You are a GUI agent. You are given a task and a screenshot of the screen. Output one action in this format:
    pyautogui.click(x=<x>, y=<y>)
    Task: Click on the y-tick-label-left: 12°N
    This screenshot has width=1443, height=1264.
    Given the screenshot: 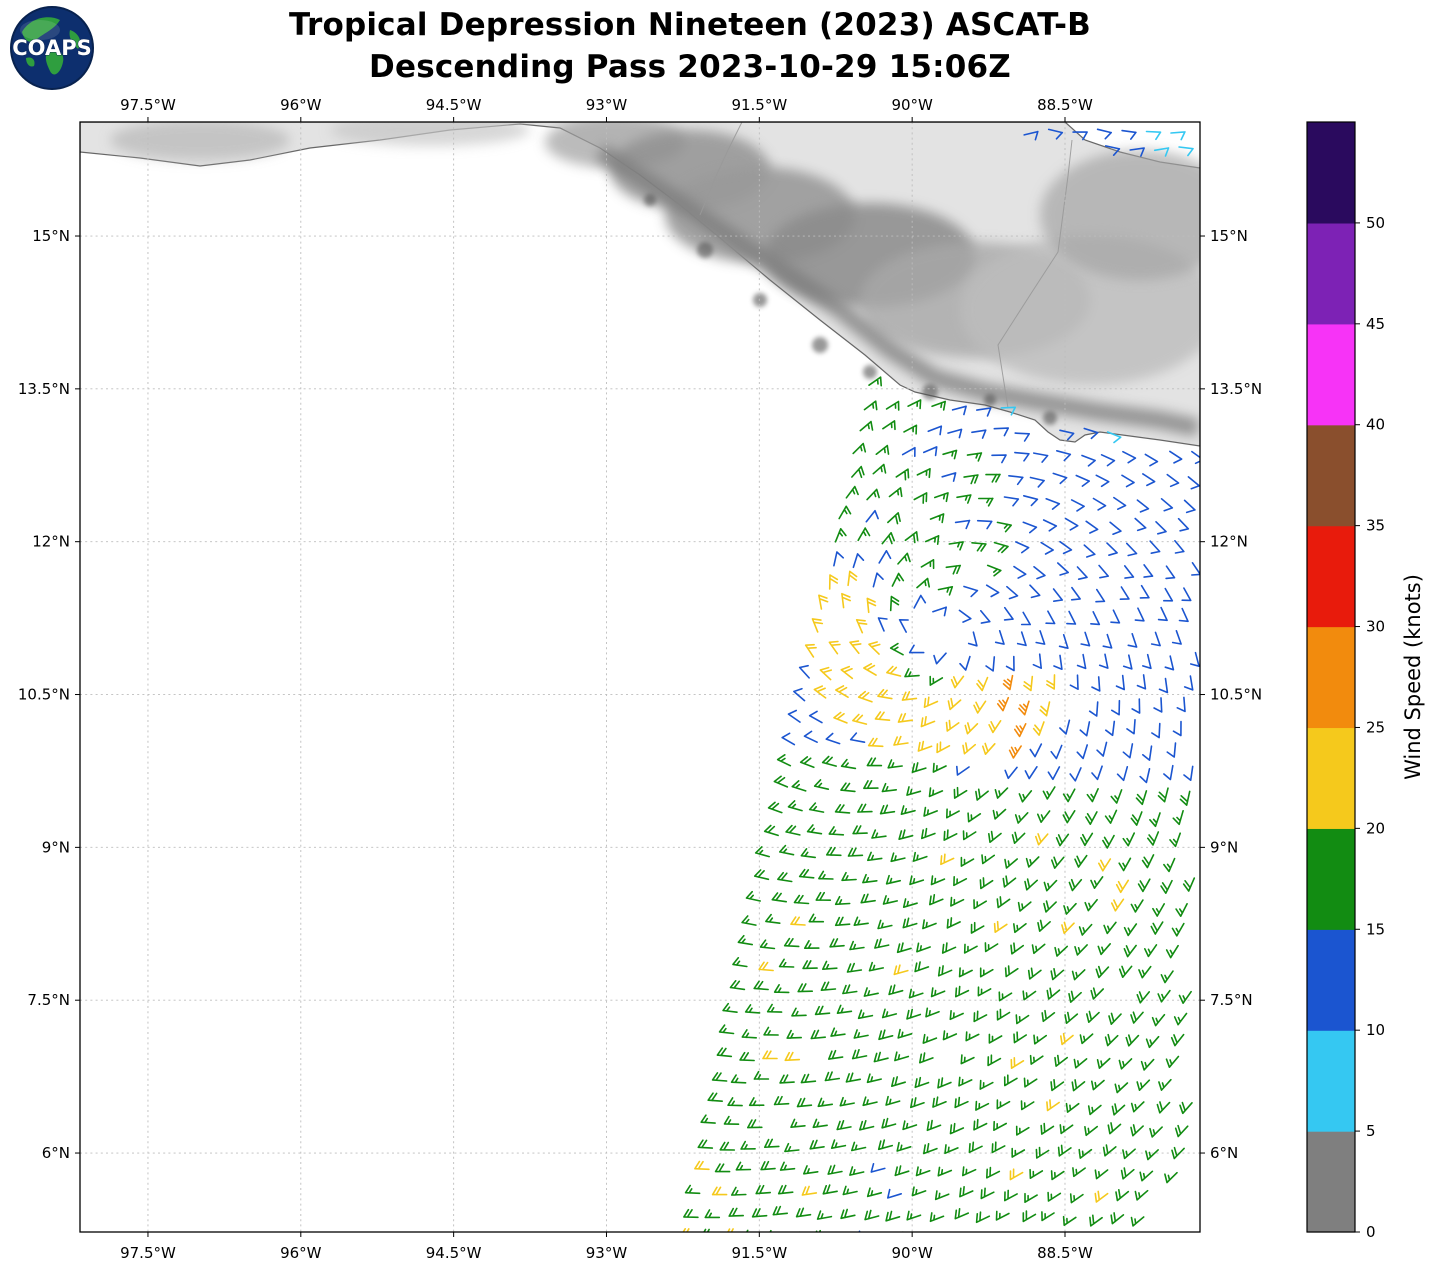 What is the action you would take?
    pyautogui.click(x=51, y=542)
    